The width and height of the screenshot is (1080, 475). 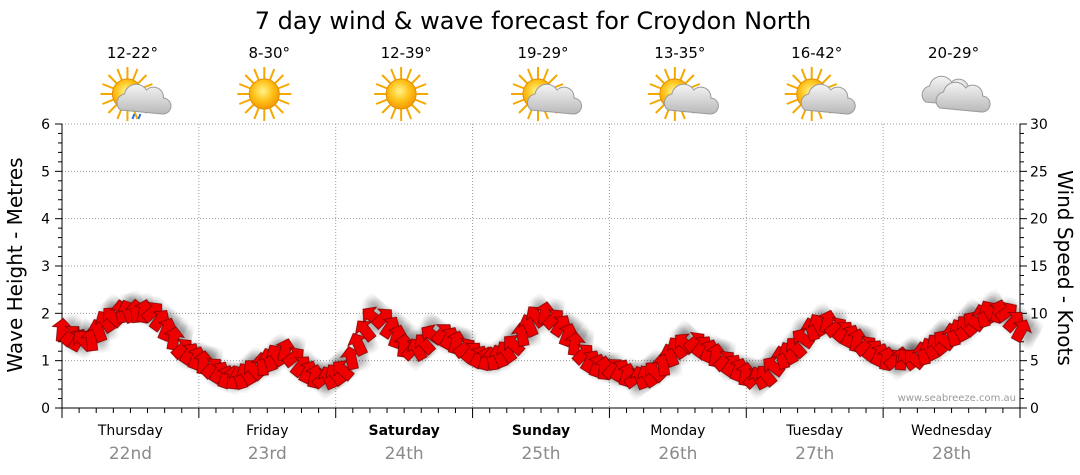 What do you see at coordinates (45, 362) in the screenshot?
I see `left-tick-label: 1` at bounding box center [45, 362].